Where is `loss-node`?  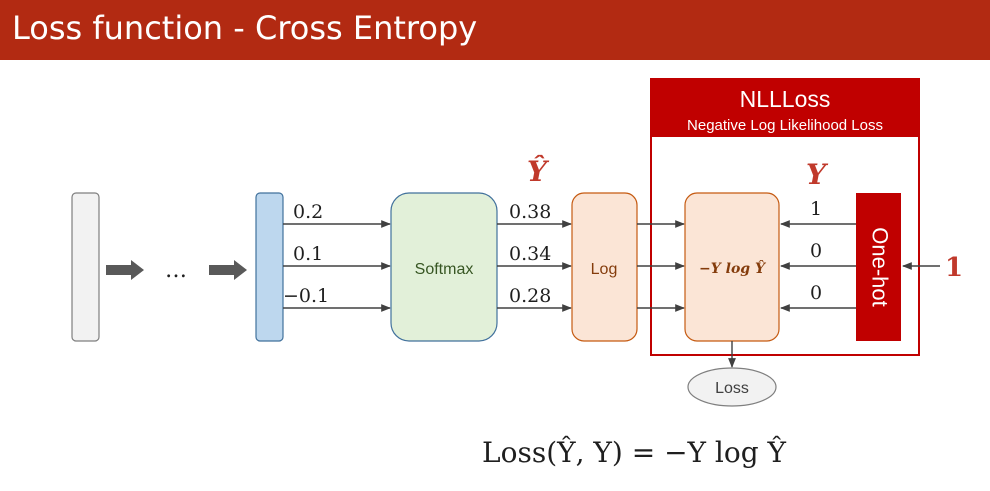
loss-node is located at coordinates (732, 387).